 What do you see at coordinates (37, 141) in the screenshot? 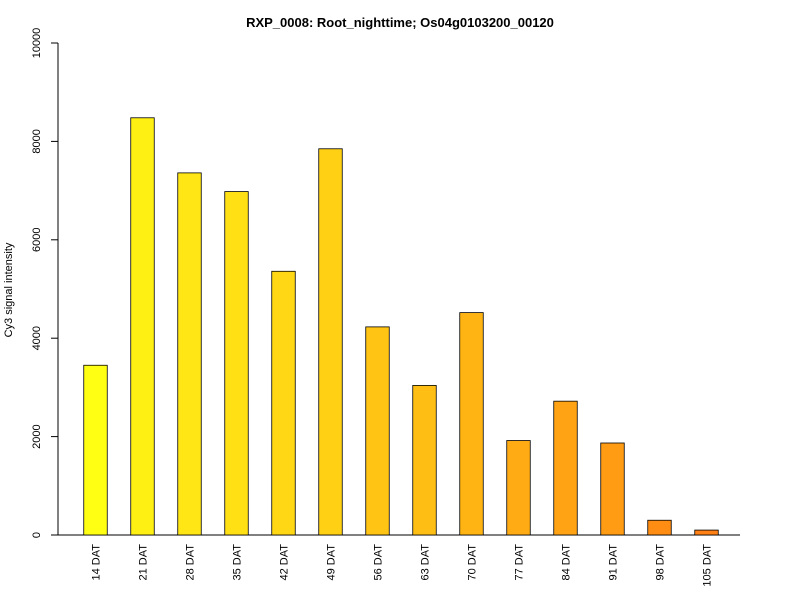
I see `y-tick-label: 8000` at bounding box center [37, 141].